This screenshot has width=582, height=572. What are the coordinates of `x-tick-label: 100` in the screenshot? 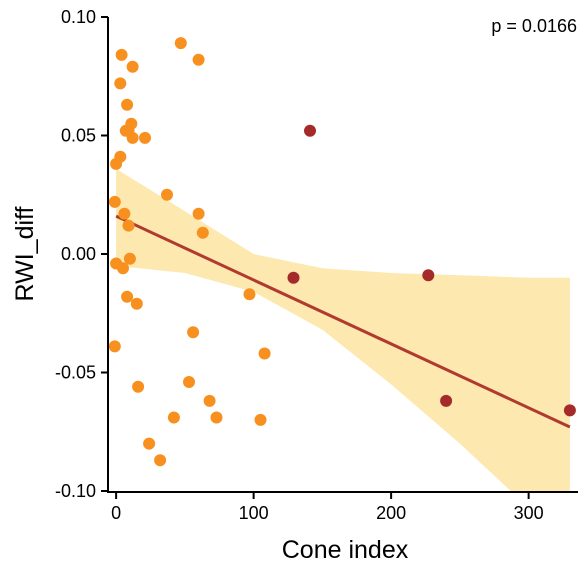 It's located at (254, 513).